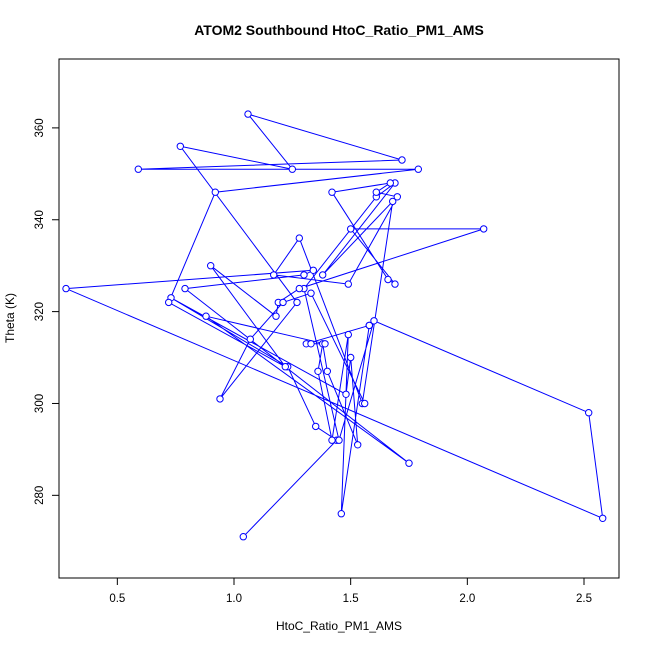 Image resolution: width=650 pixels, height=650 pixels. I want to click on y-tick-label: 340, so click(40, 219).